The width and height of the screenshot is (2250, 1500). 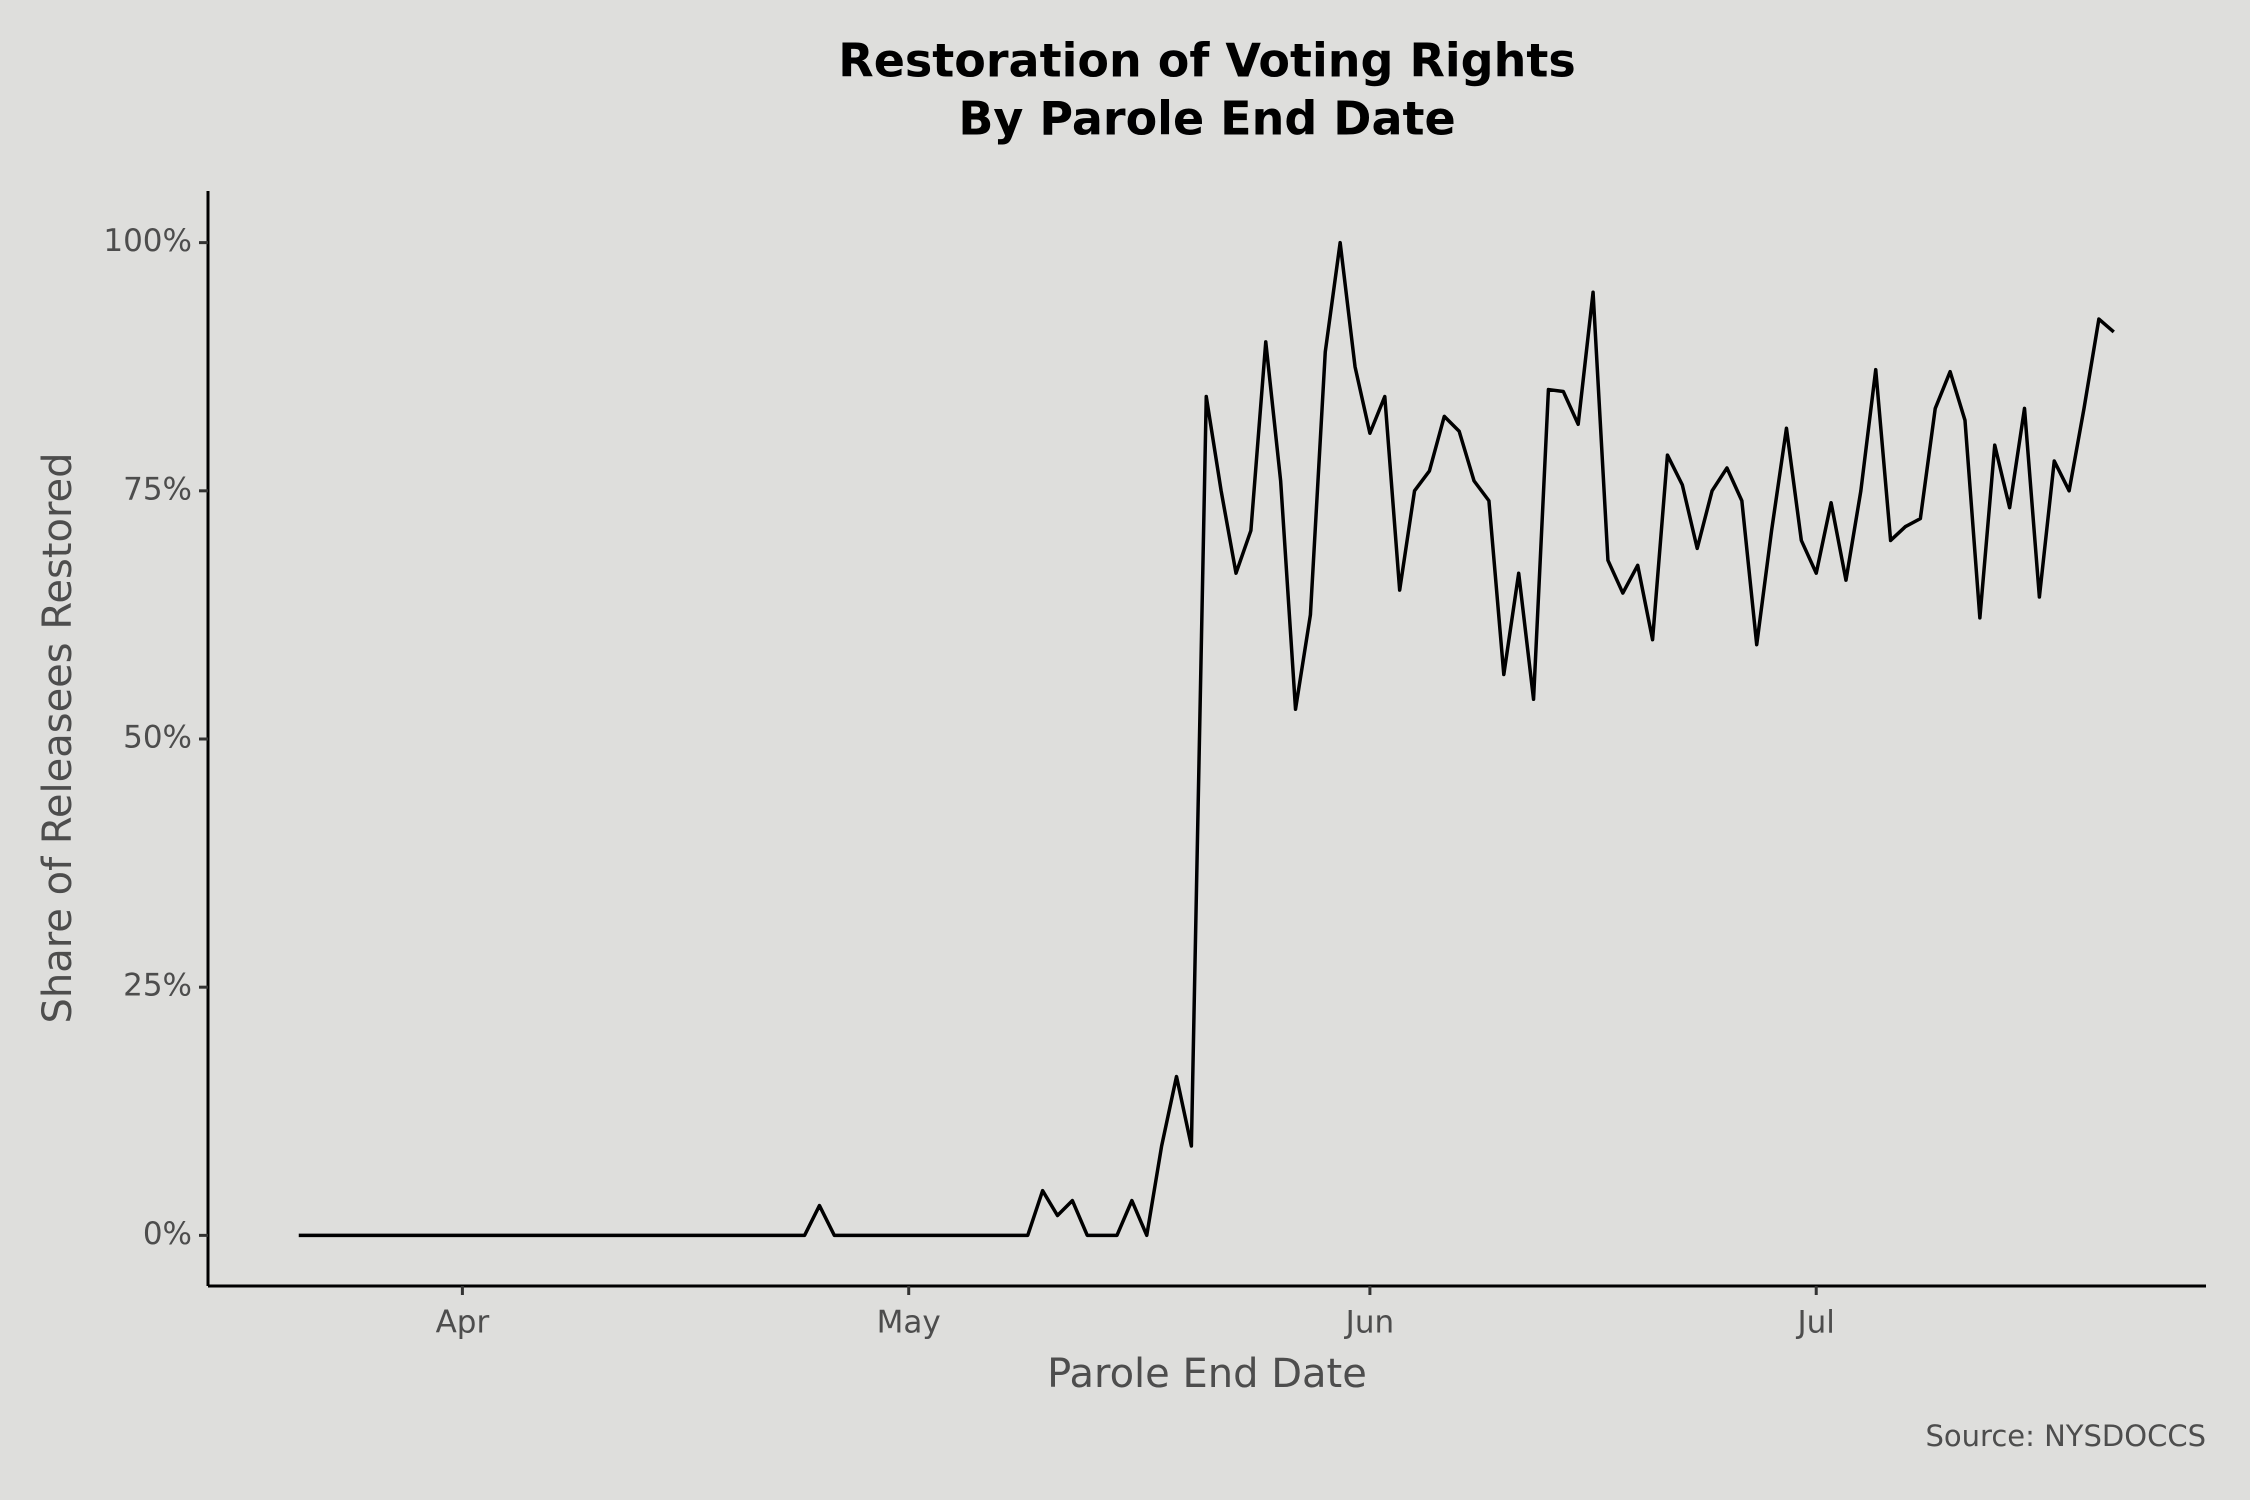 What do you see at coordinates (463, 1323) in the screenshot?
I see `x-tick-label: Apr` at bounding box center [463, 1323].